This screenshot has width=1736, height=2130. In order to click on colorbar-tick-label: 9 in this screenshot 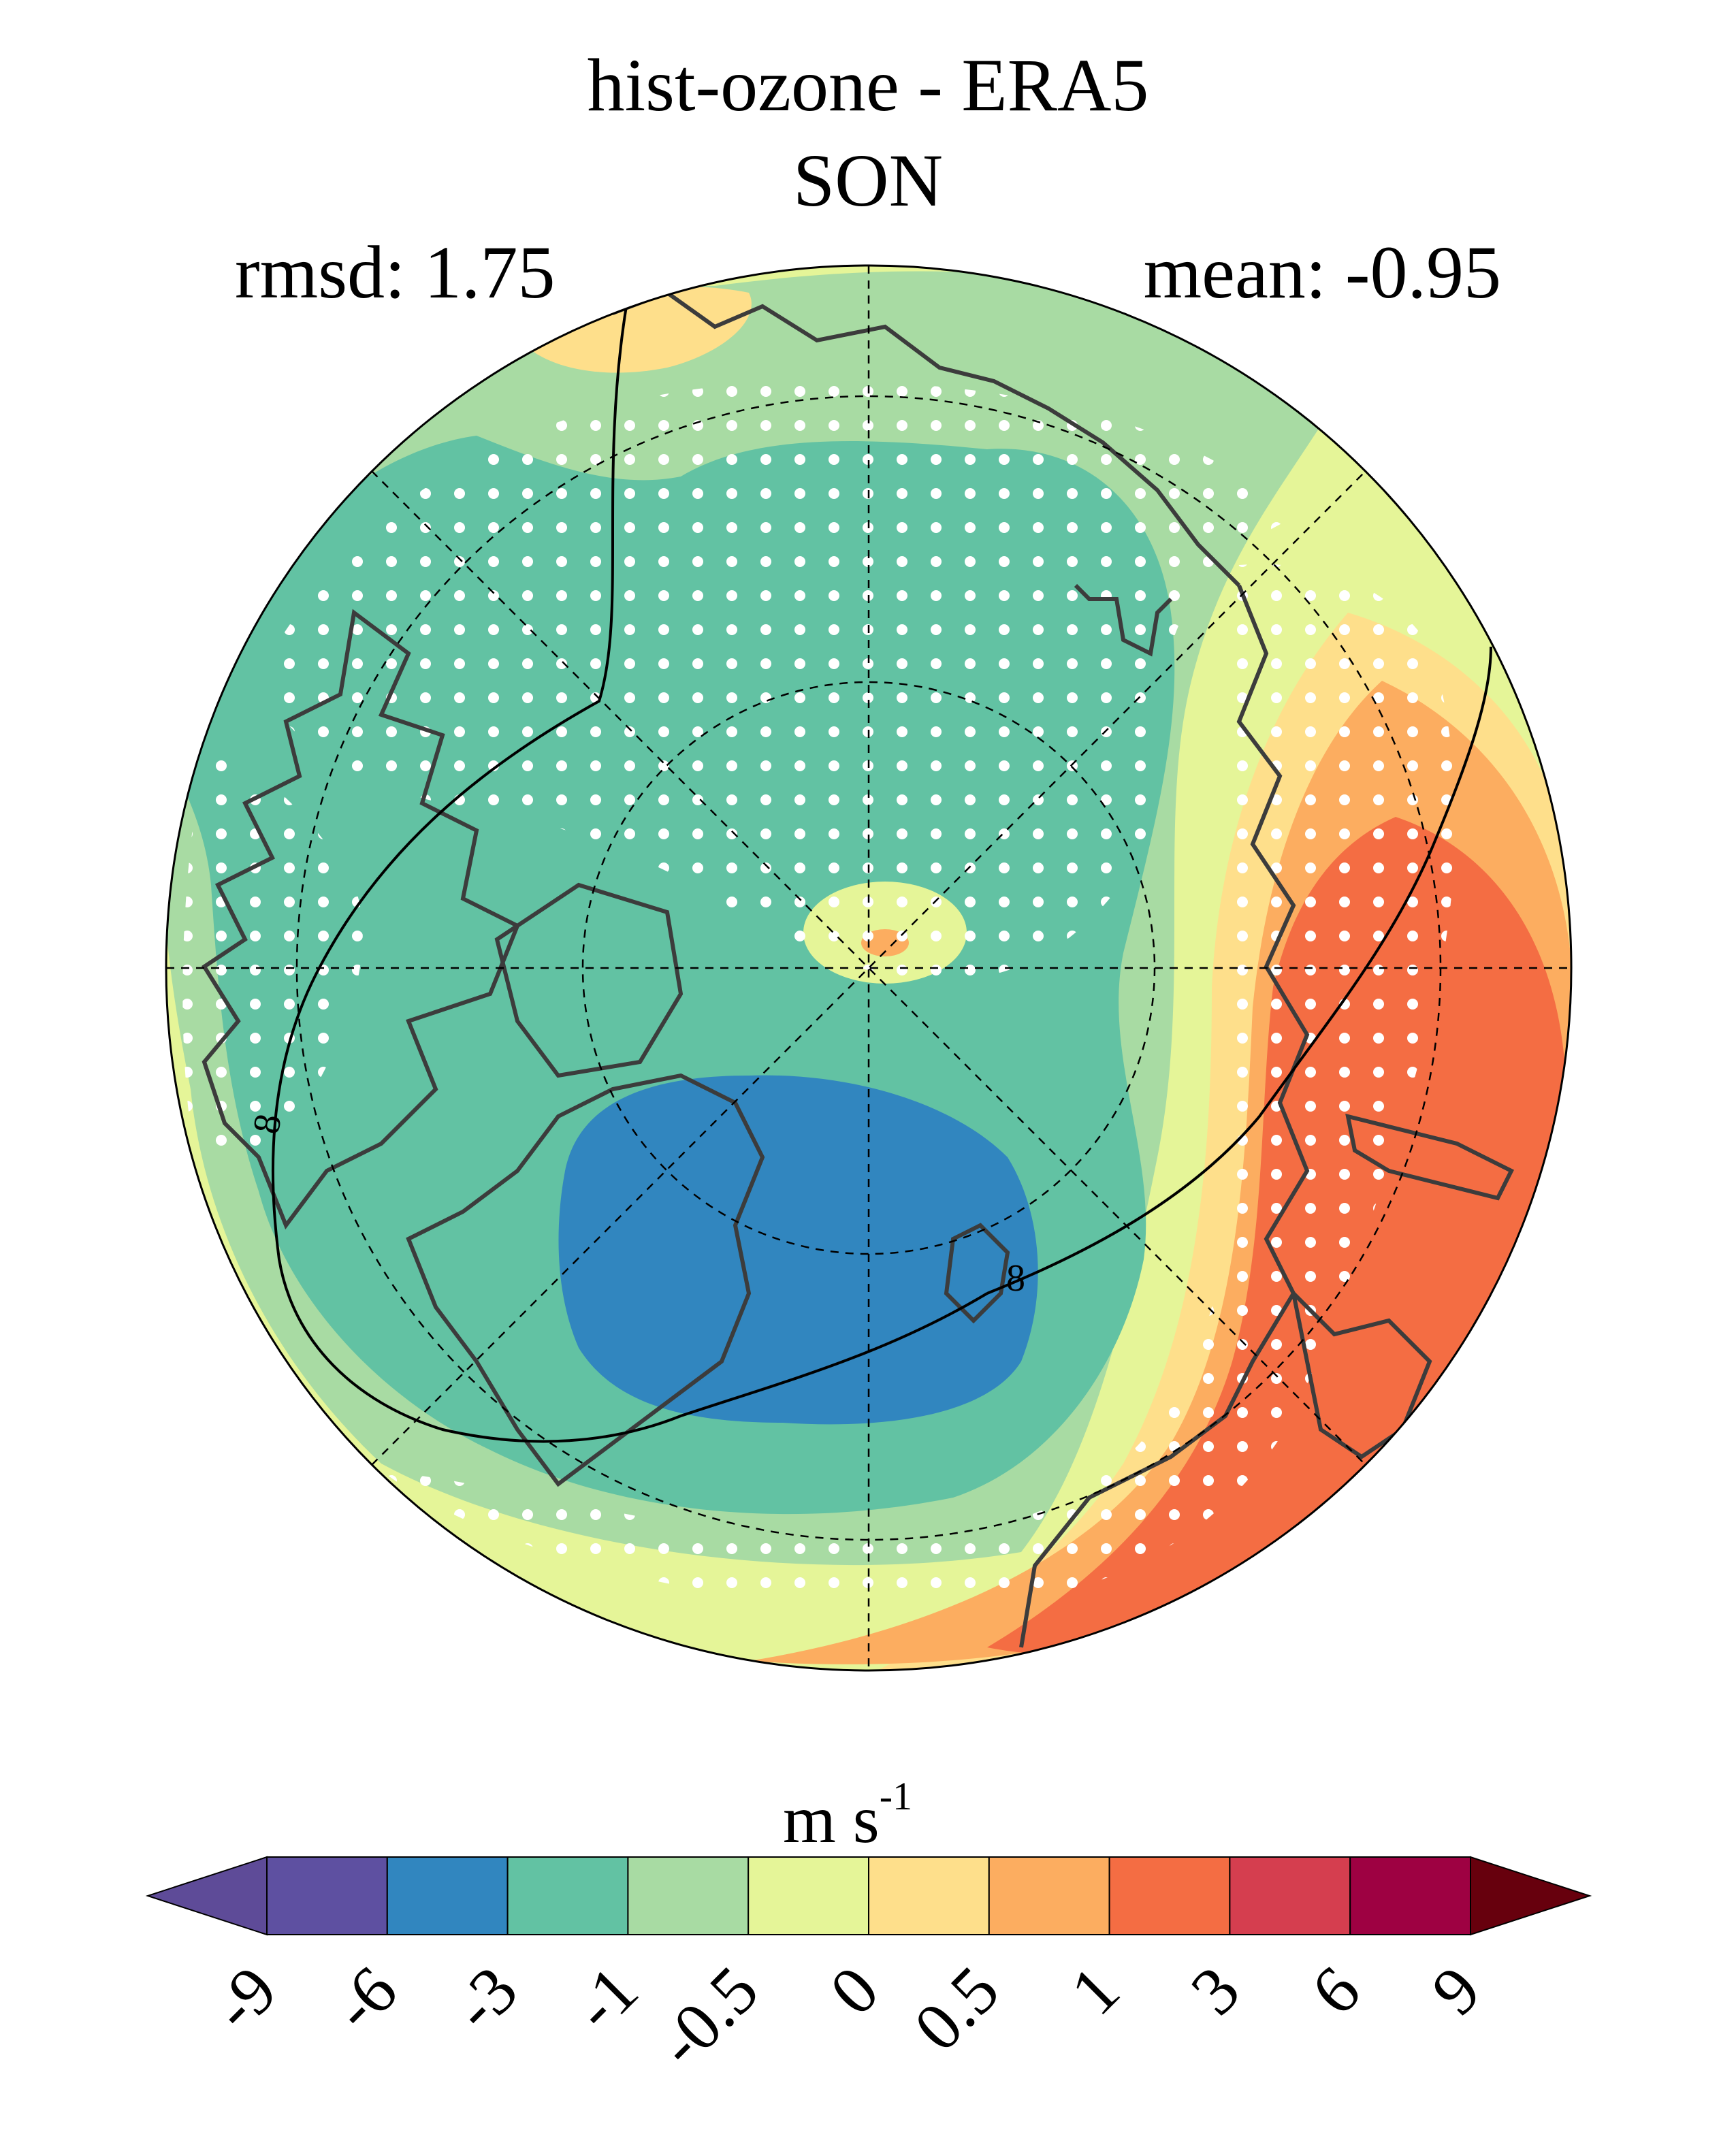, I will do `click(1456, 1990)`.